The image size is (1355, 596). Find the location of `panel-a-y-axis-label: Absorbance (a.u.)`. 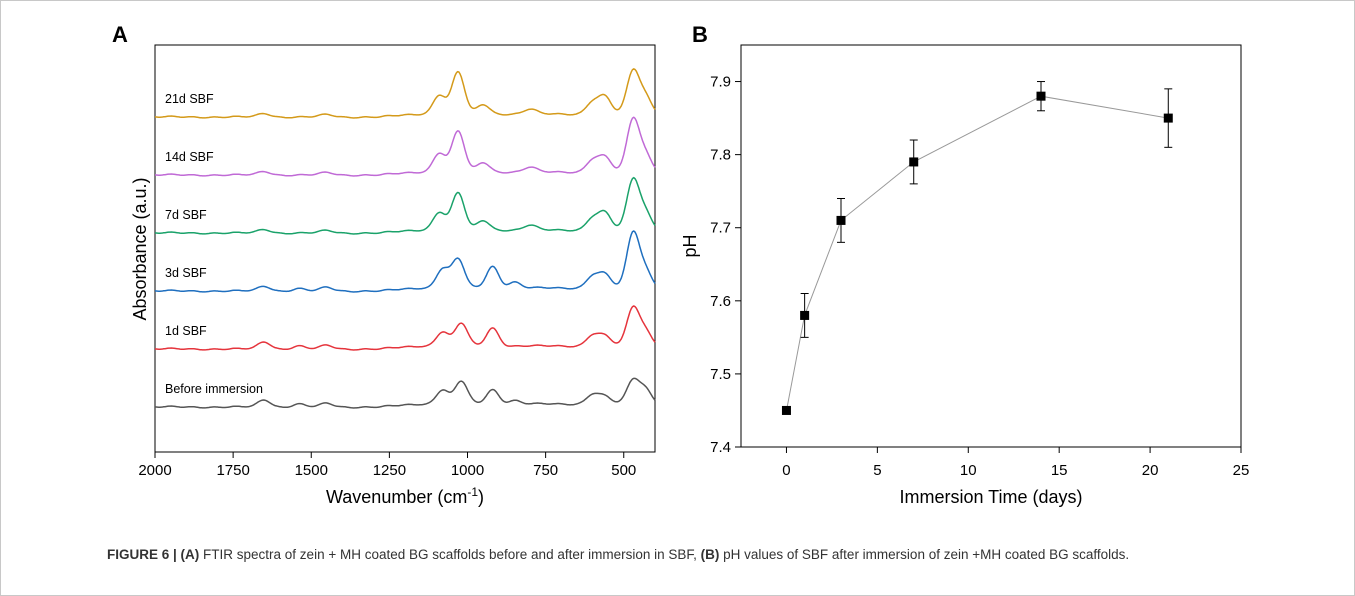

panel-a-y-axis-label: Absorbance (a.u.) is located at coordinates (140, 248).